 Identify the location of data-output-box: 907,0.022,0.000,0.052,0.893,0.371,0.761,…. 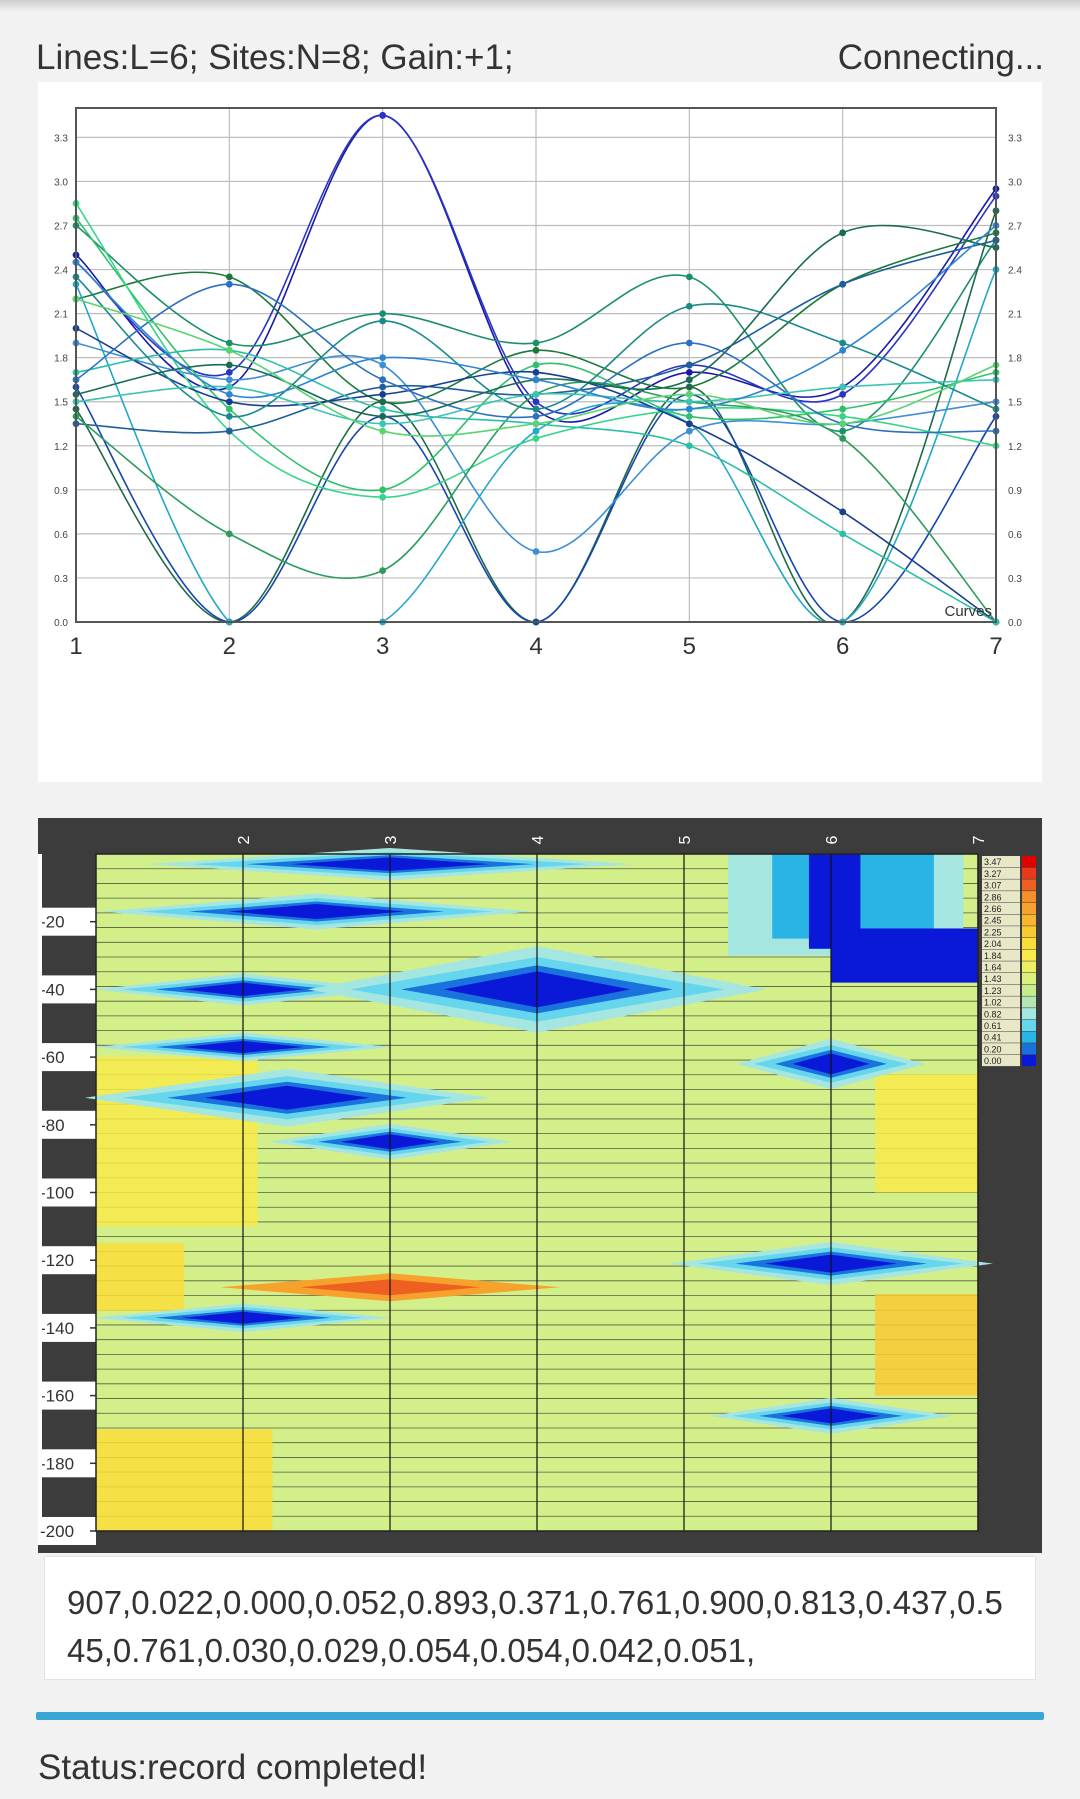
(540, 1618).